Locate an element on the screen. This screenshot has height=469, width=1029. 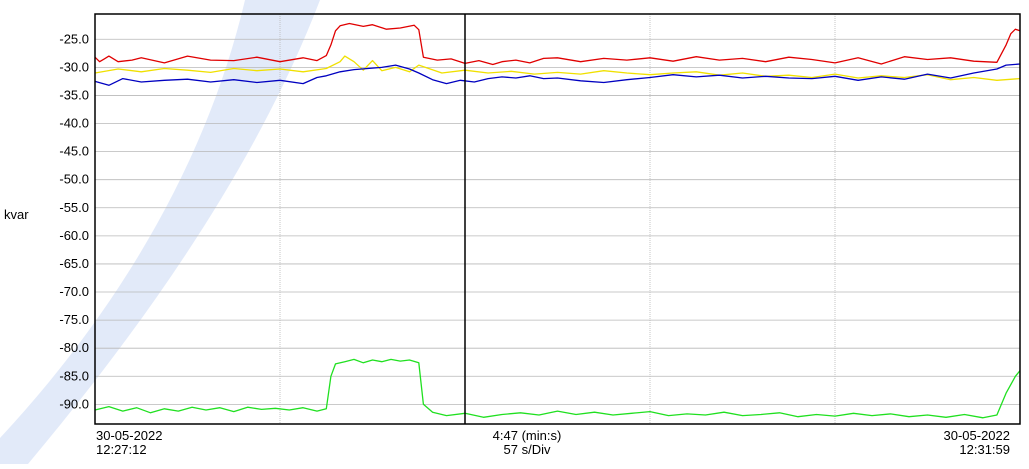
x-scale: 57 s/Div is located at coordinates (527, 449).